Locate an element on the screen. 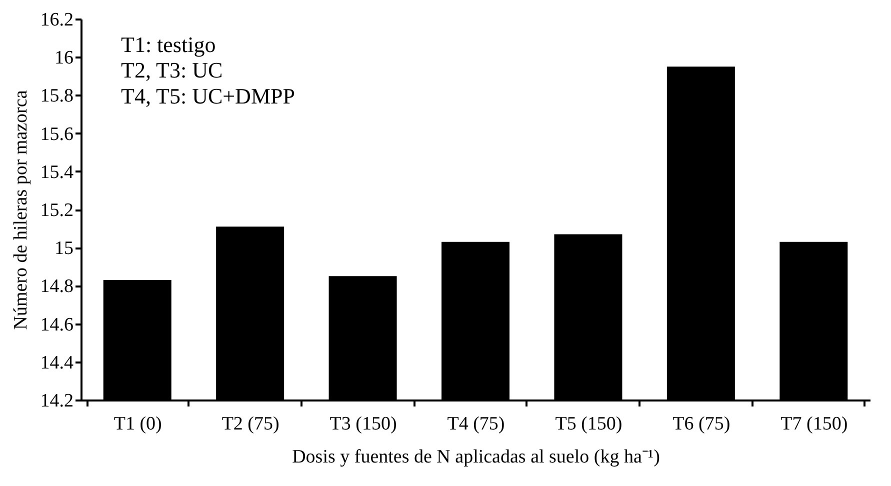 This screenshot has height=486, width=891. x-tick-label: T6 (75) is located at coordinates (701, 424).